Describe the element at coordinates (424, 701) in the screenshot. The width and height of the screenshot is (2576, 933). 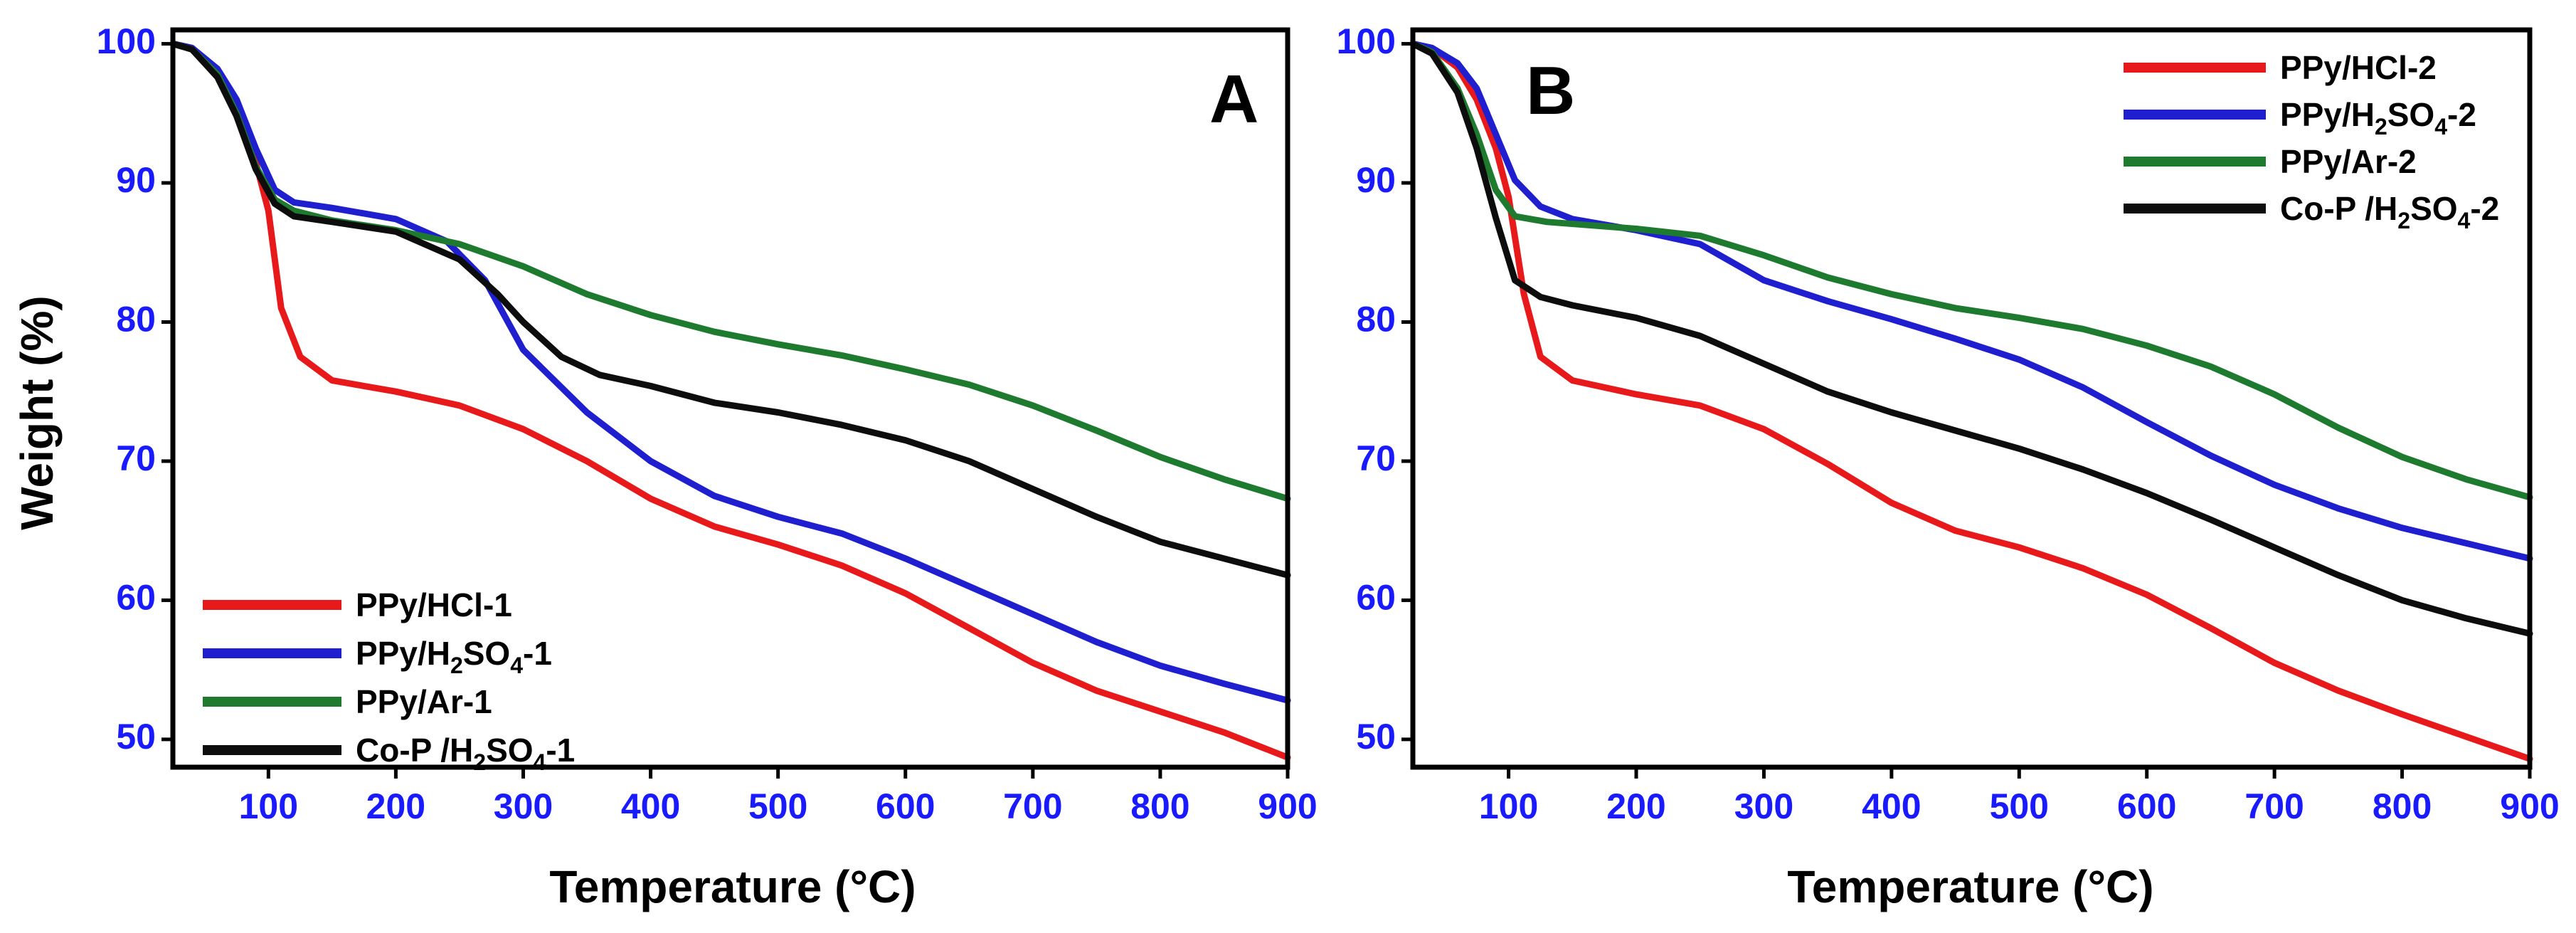
I see `legend-label: PPy/Ar-1` at that location.